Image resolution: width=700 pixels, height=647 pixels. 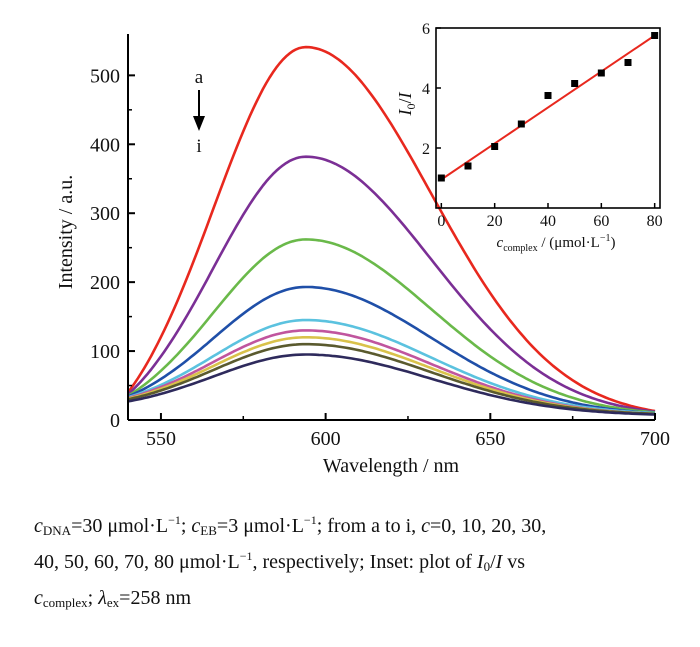 I want to click on emission-curve-i, so click(x=391, y=384).